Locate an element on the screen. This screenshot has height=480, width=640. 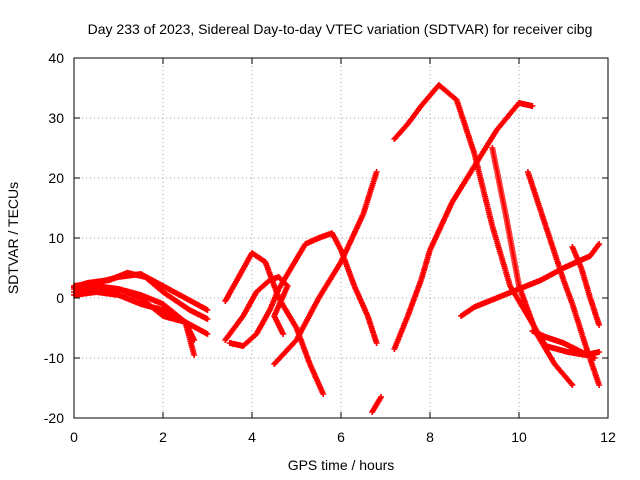
series-prn-q is located at coordinates (586, 286).